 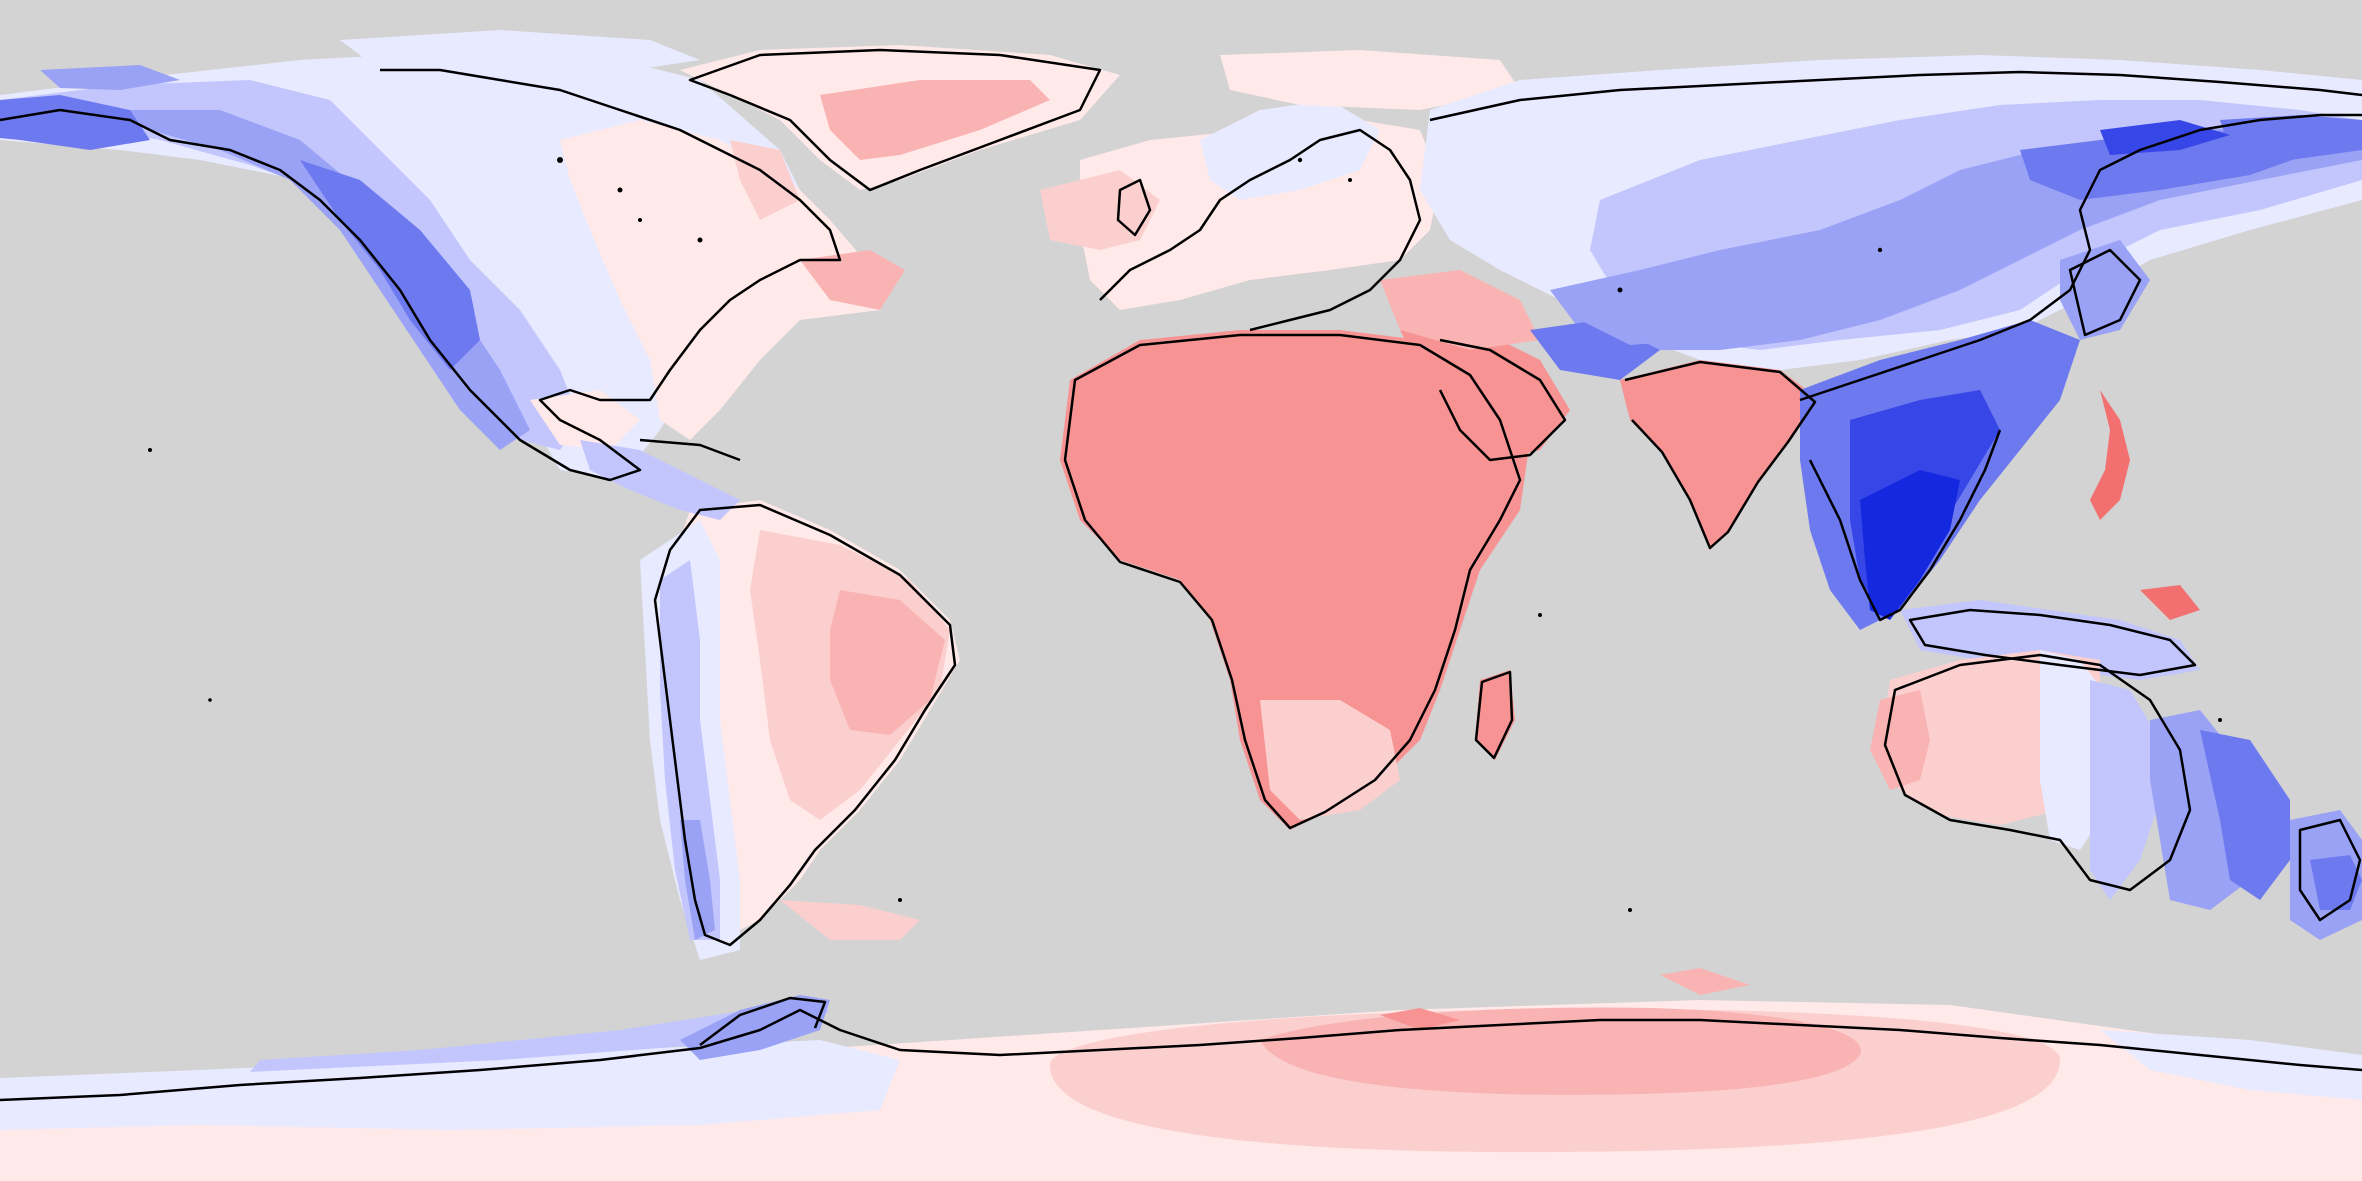 What do you see at coordinates (935, 120) in the screenshot?
I see `greenland-pink-core` at bounding box center [935, 120].